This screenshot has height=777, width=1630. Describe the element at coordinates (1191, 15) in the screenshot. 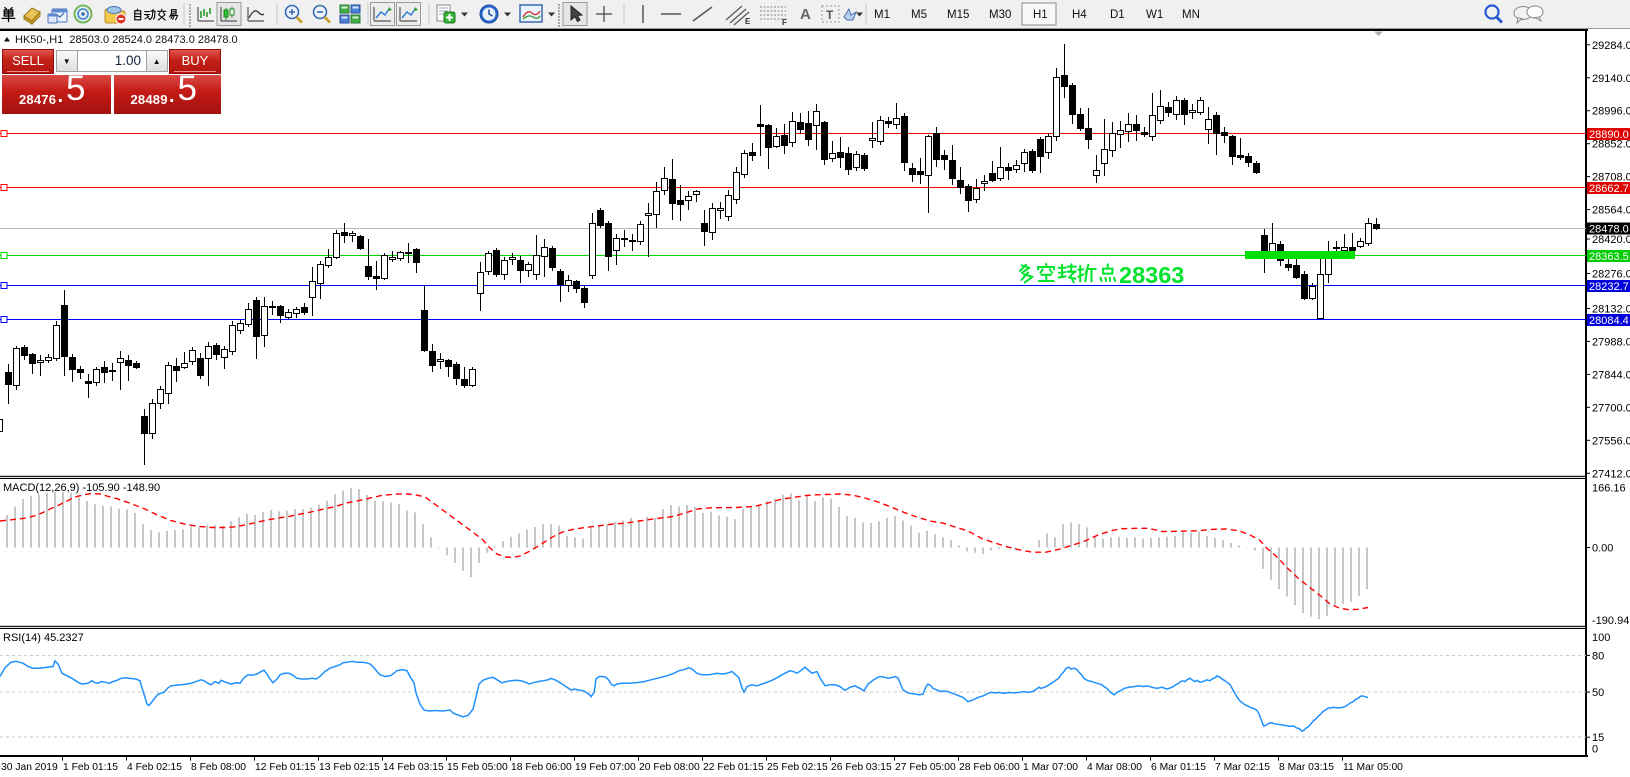

I see `svg-text: MN` at that location.